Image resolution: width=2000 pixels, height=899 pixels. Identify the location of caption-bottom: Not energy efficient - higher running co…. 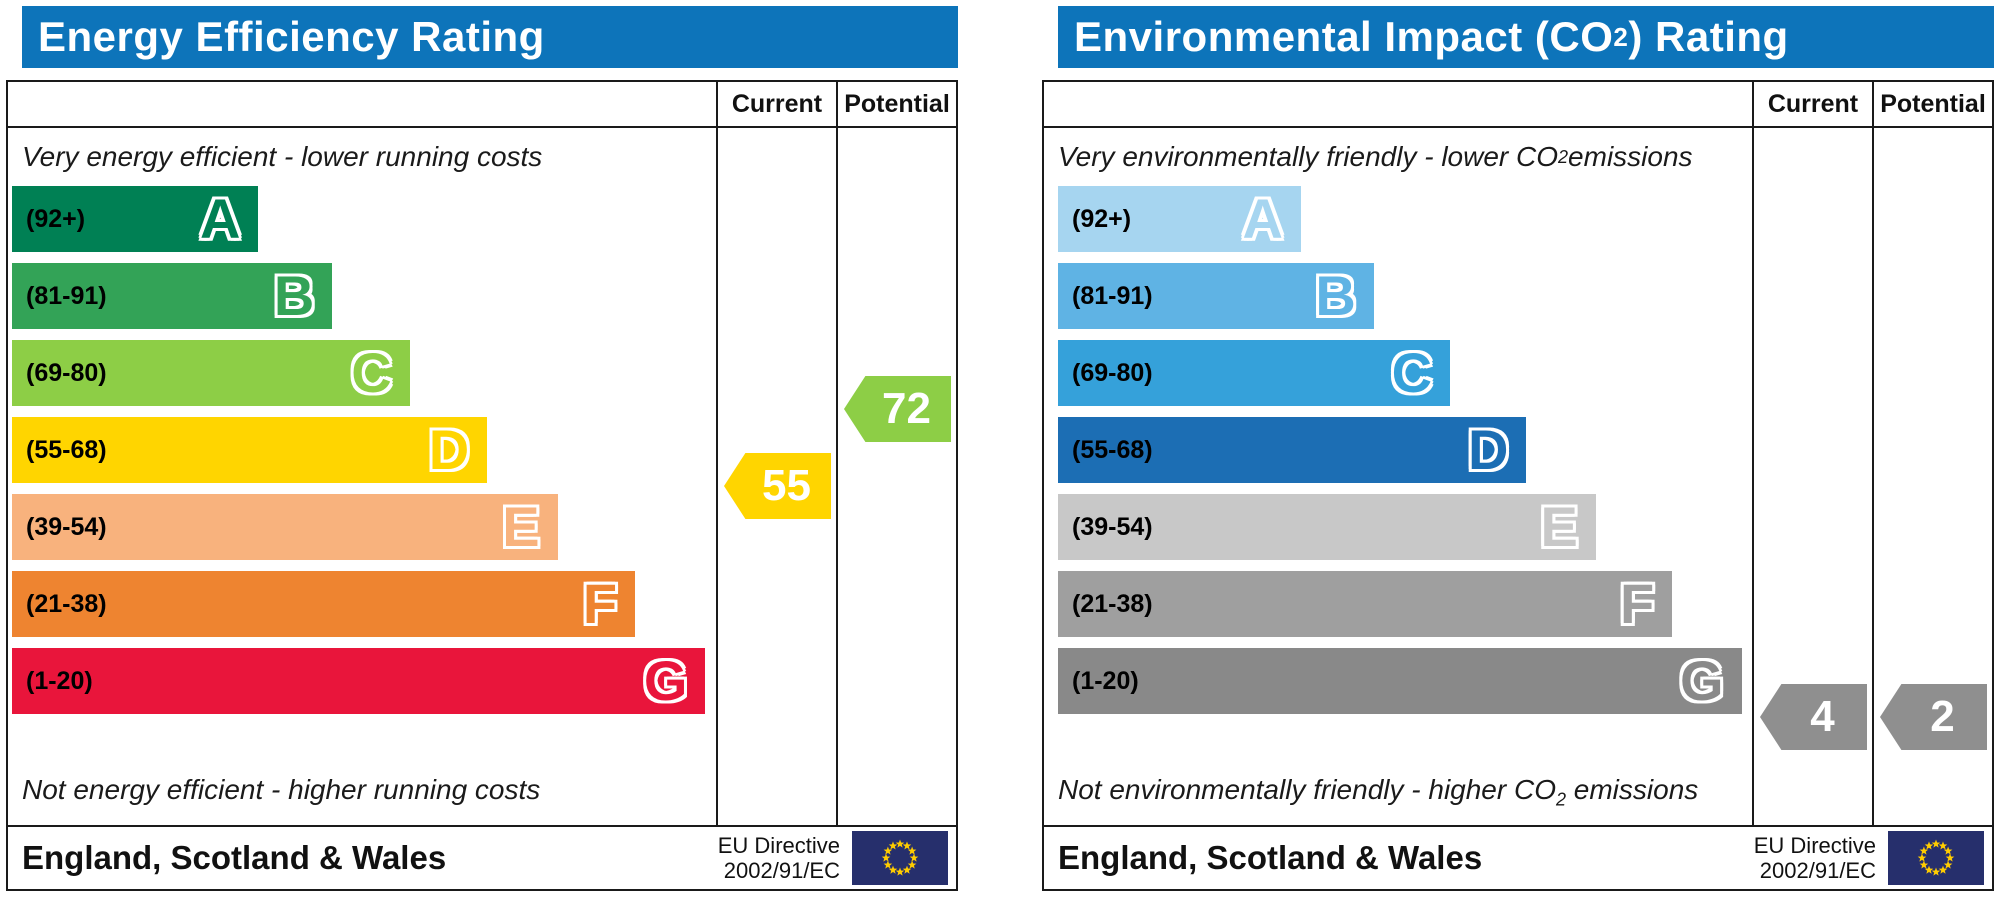
(281, 792).